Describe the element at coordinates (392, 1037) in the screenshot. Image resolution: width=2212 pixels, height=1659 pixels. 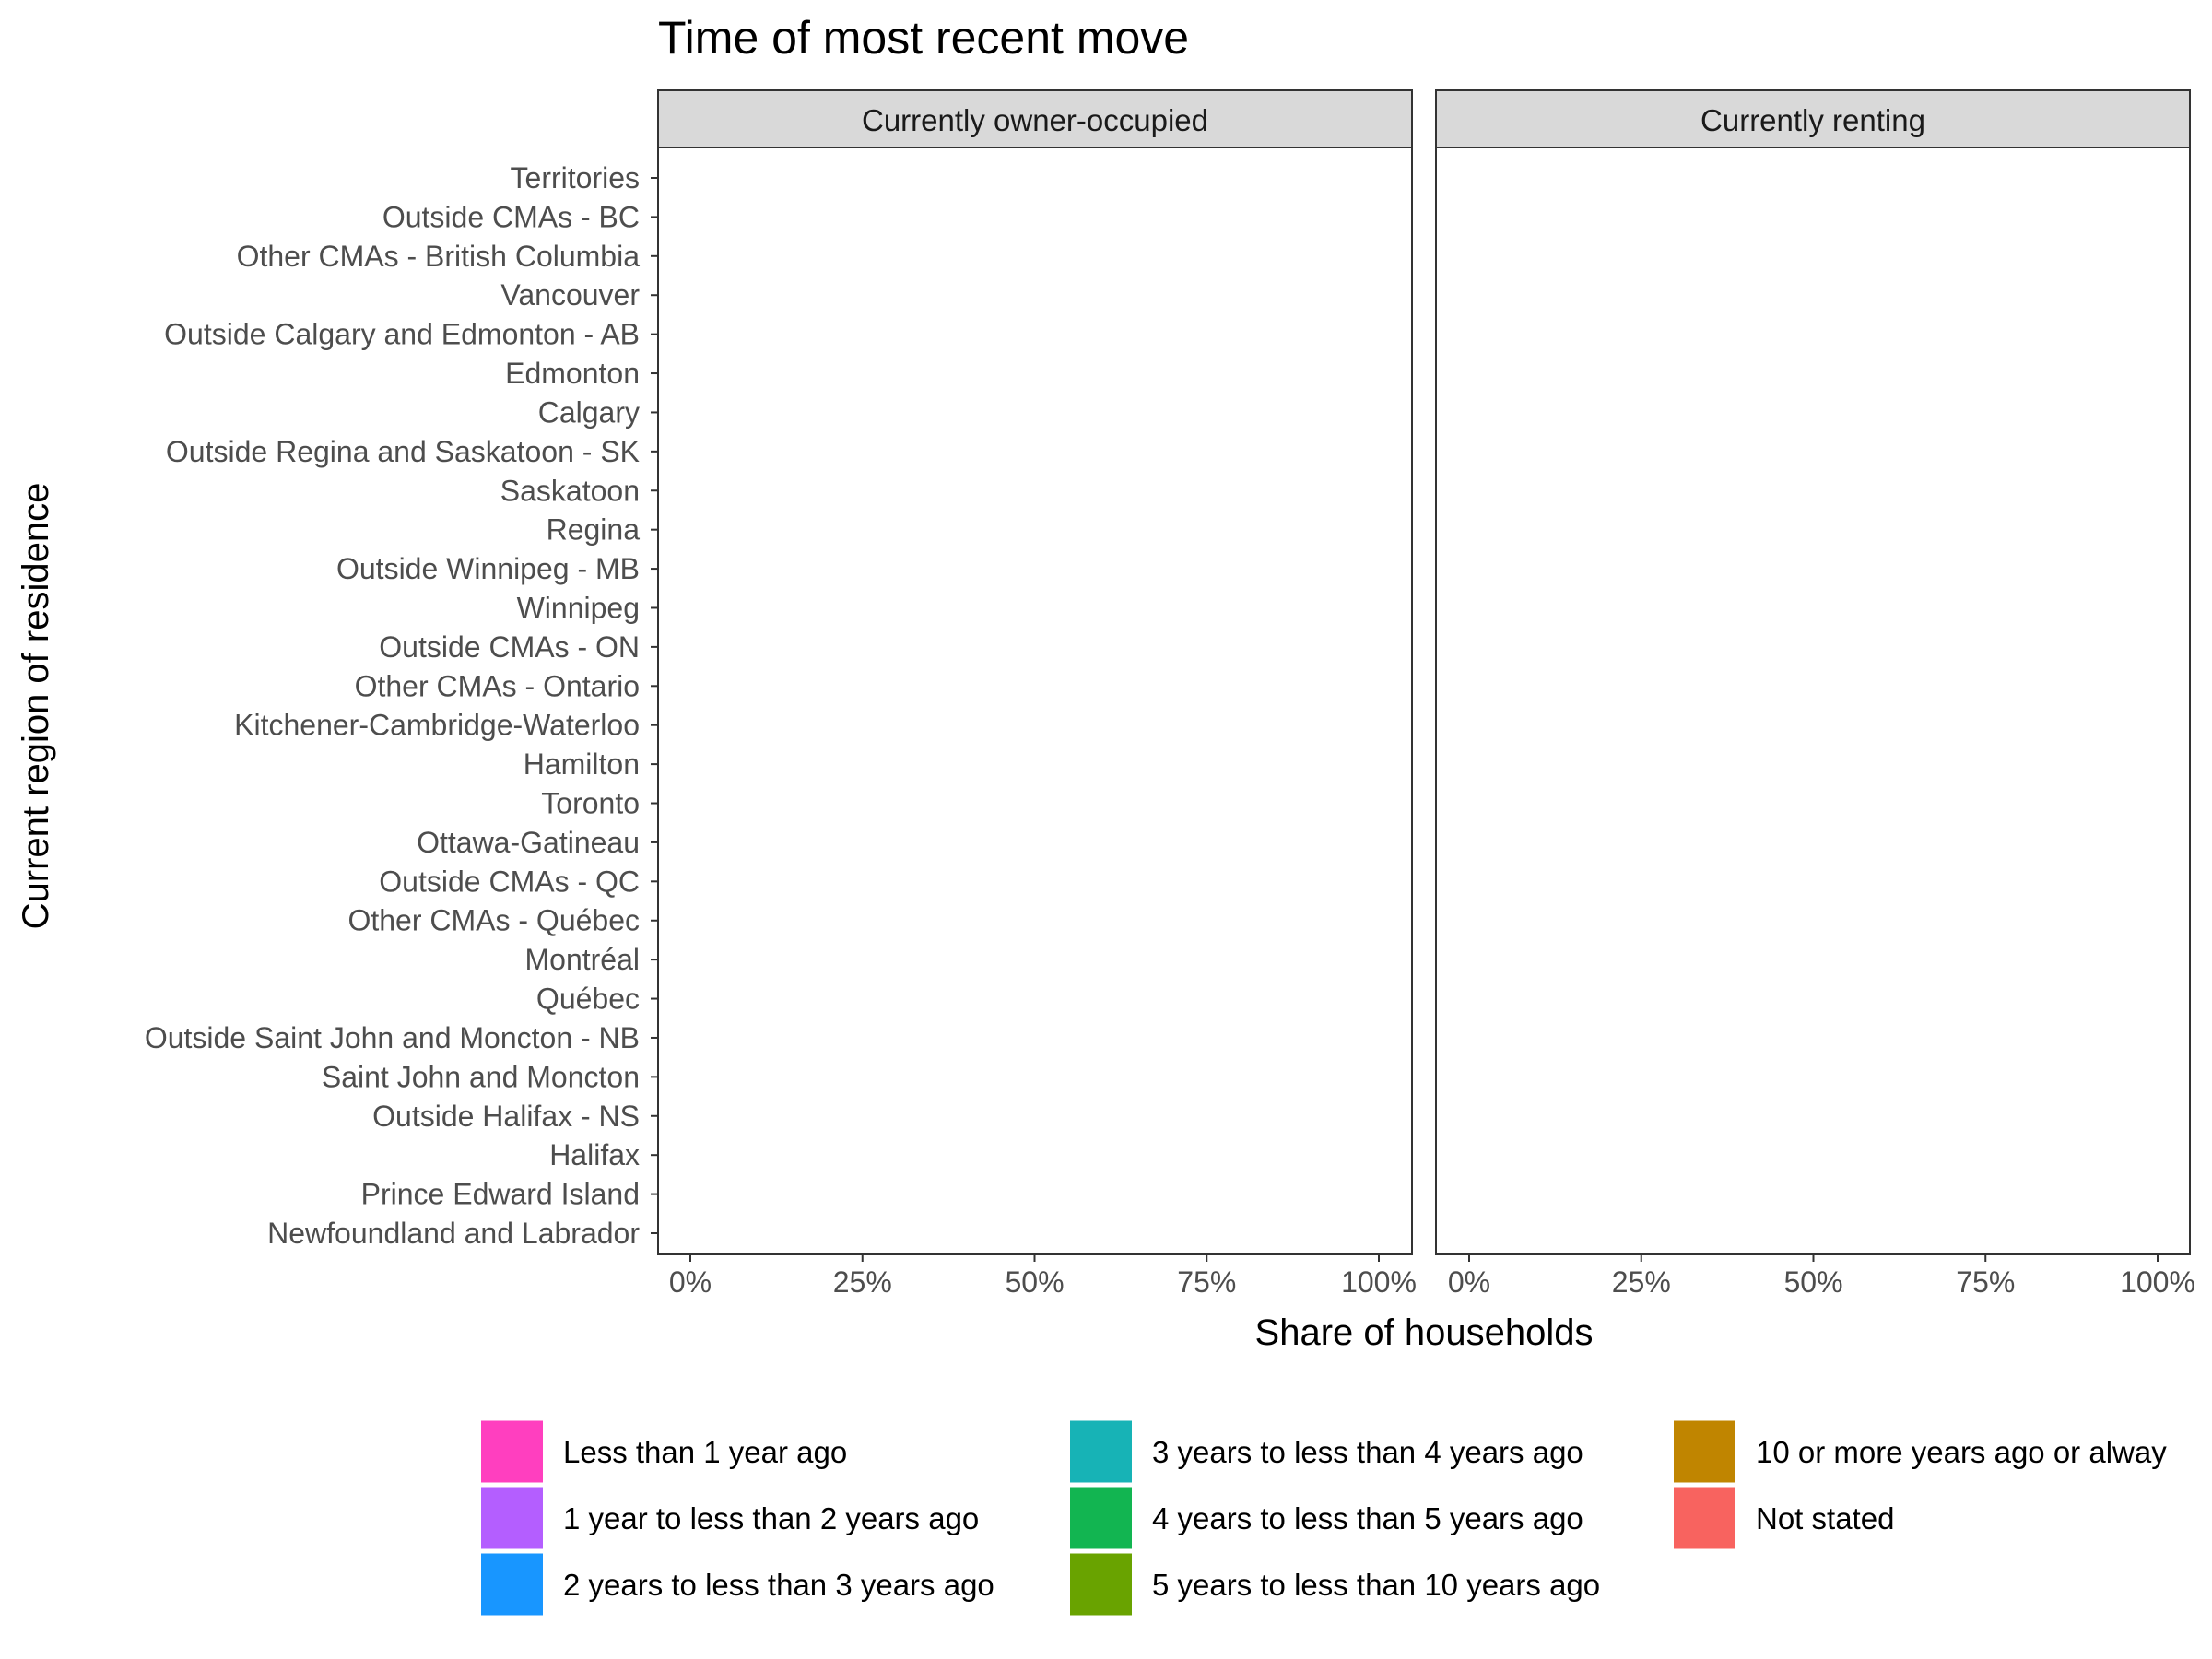
I see `y-tick-label: Outside Saint John and Moncton - NB` at that location.